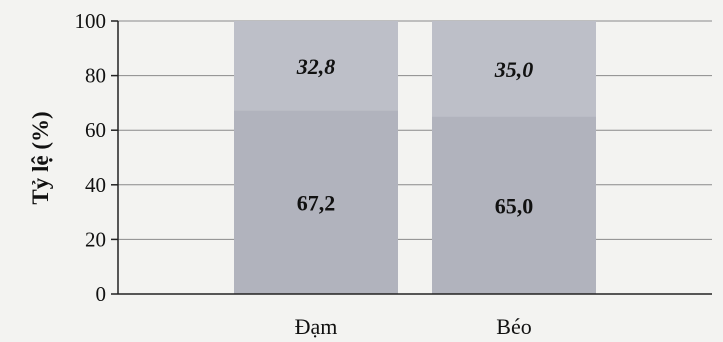 The height and width of the screenshot is (342, 723). What do you see at coordinates (95, 76) in the screenshot?
I see `y-tick-label: 80` at bounding box center [95, 76].